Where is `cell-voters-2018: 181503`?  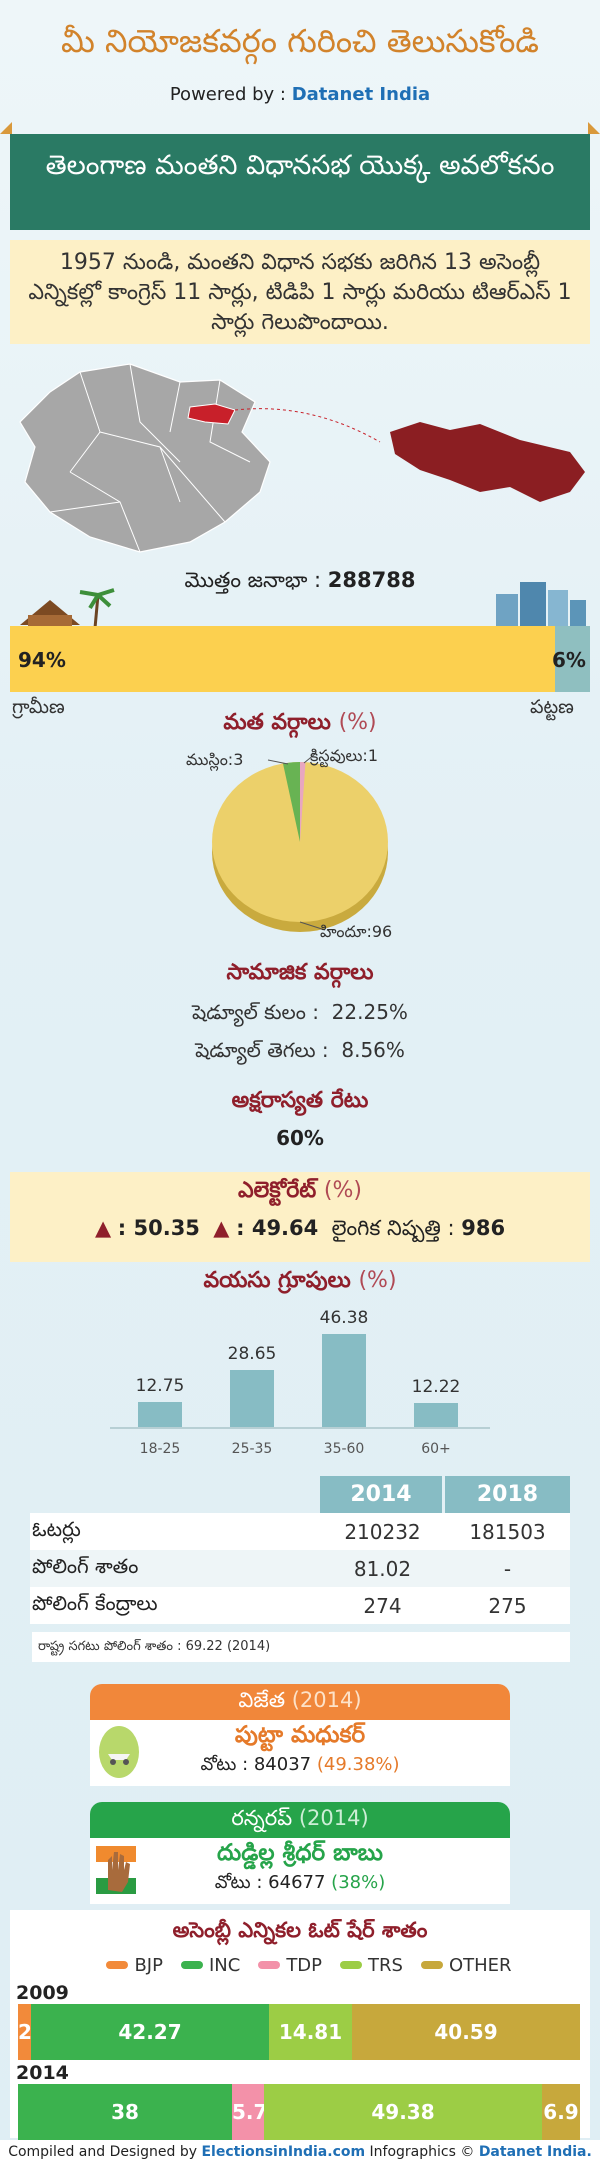 cell-voters-2018: 181503 is located at coordinates (507, 1531).